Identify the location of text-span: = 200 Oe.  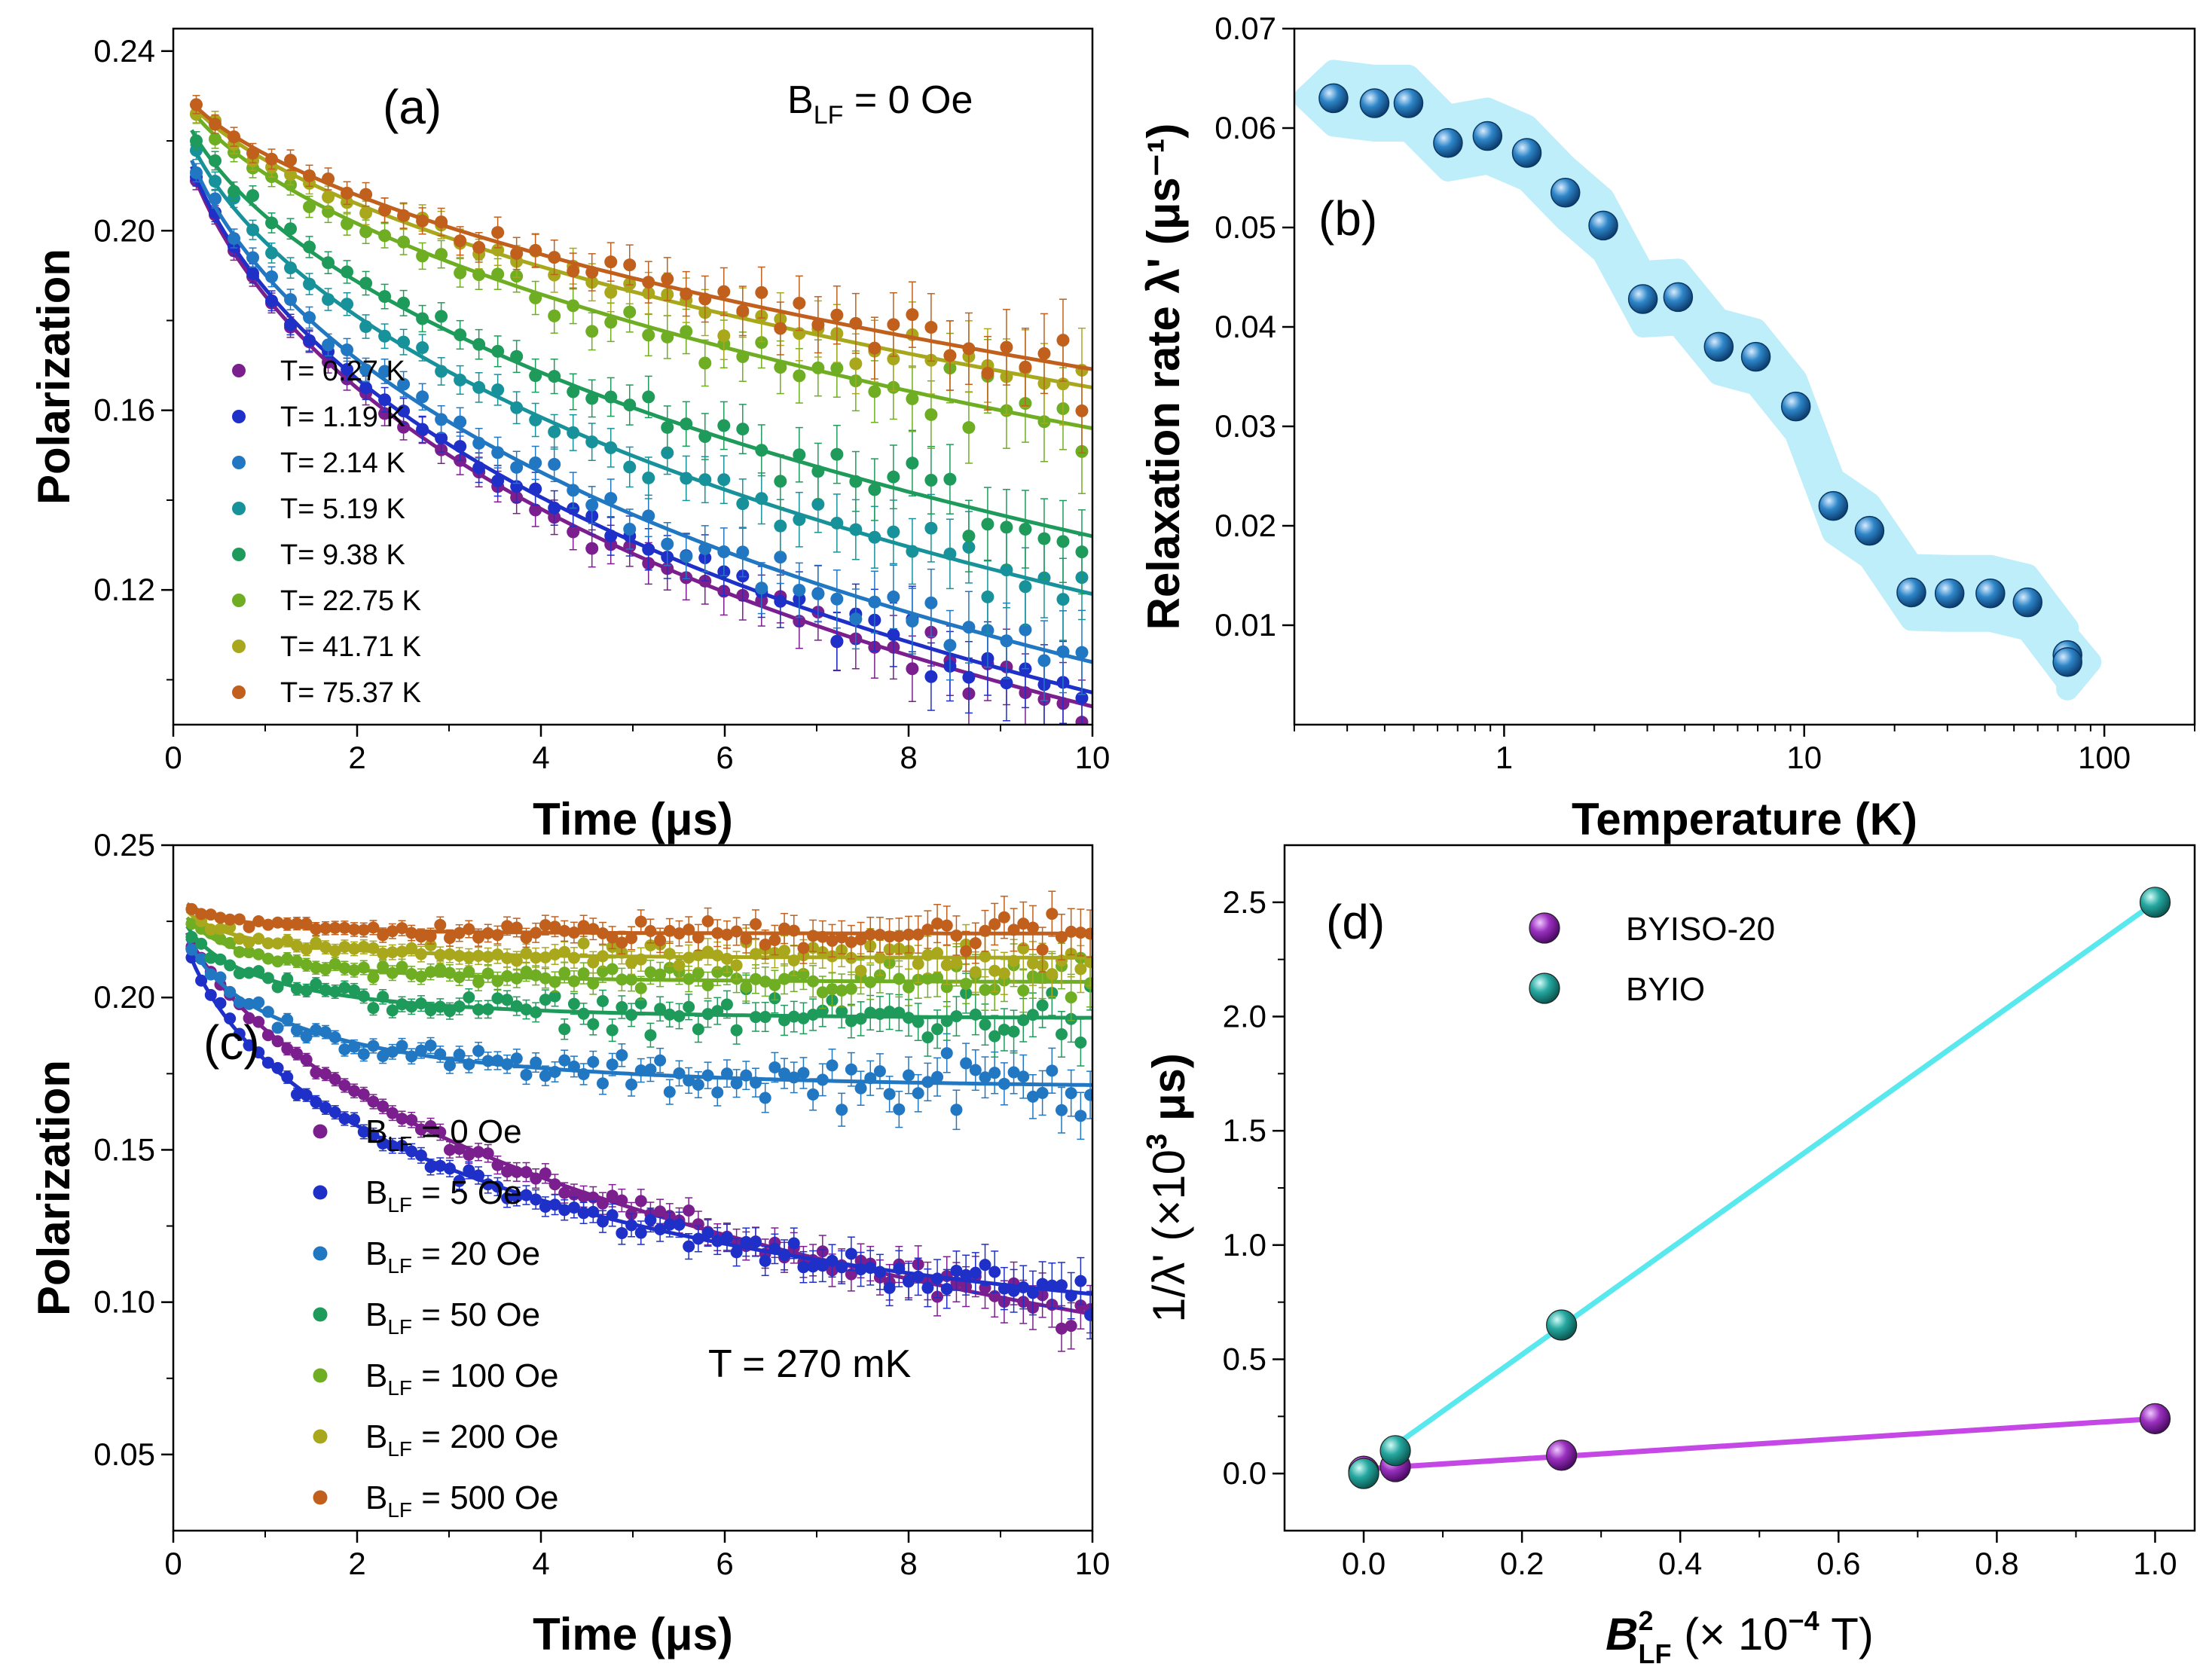
(485, 1436).